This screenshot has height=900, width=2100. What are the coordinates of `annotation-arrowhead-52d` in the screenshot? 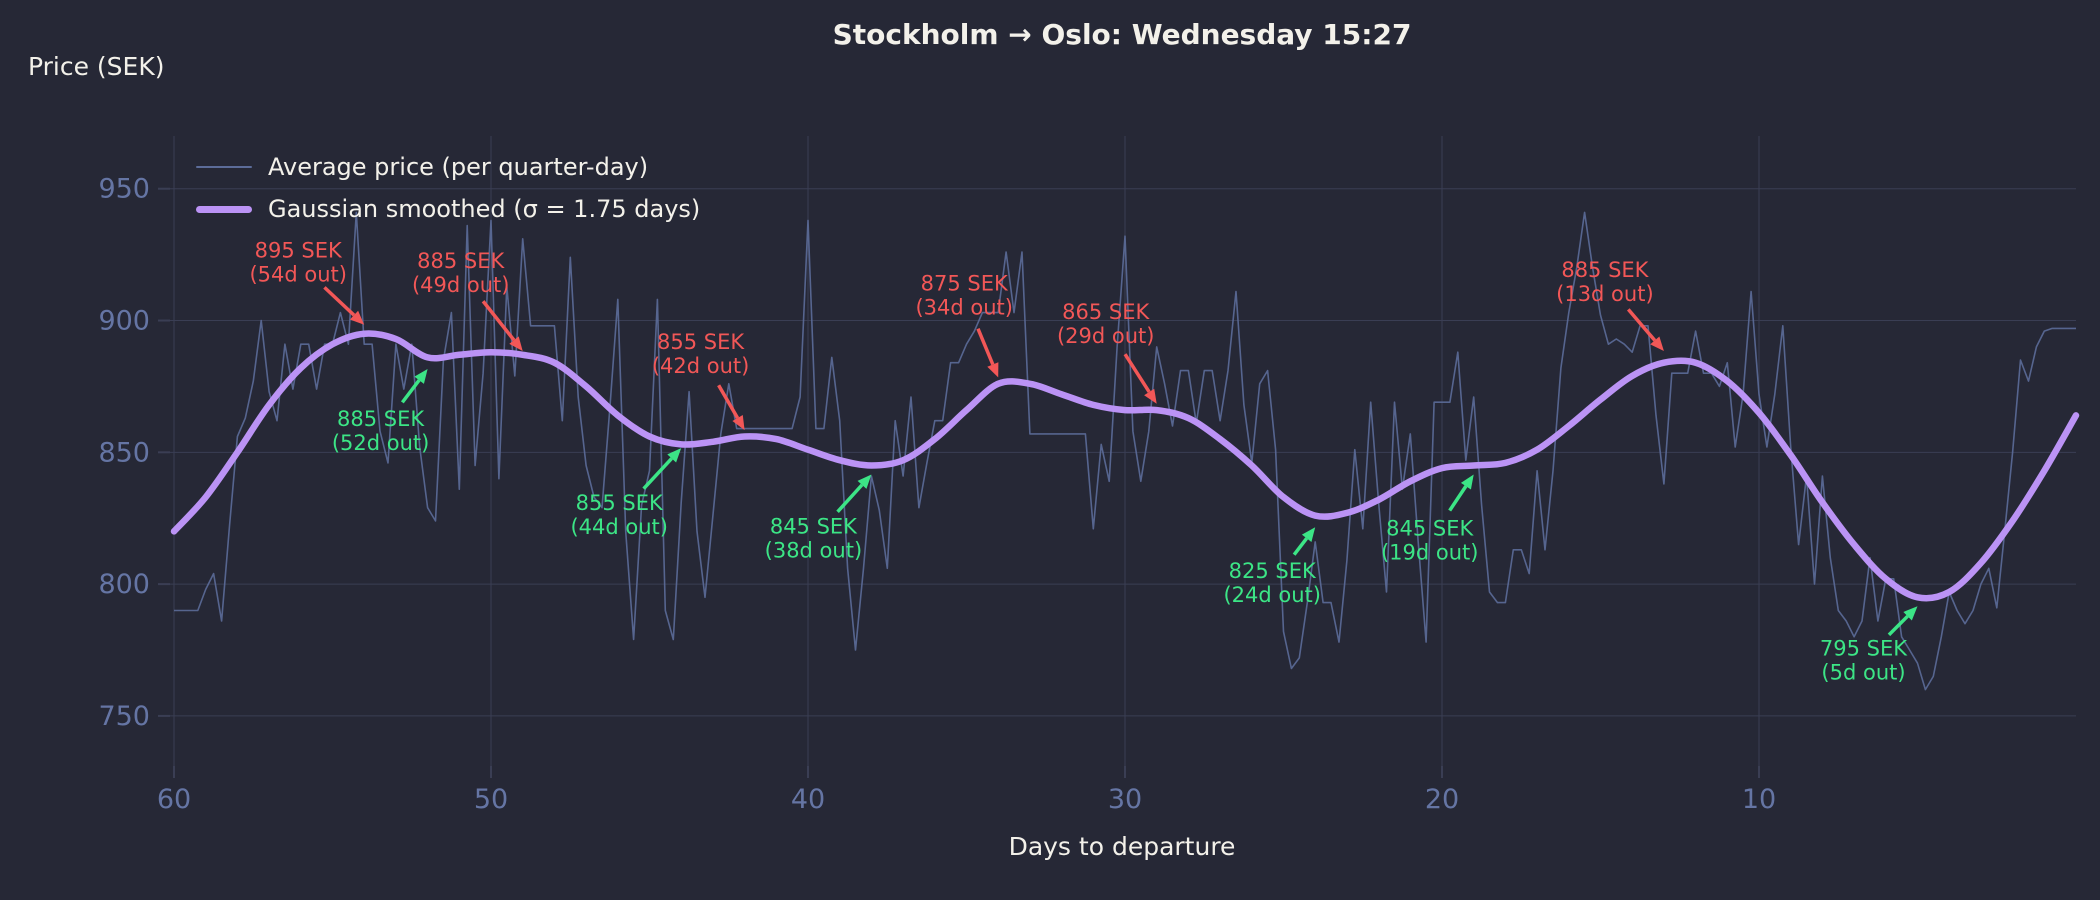 It's located at (421, 376).